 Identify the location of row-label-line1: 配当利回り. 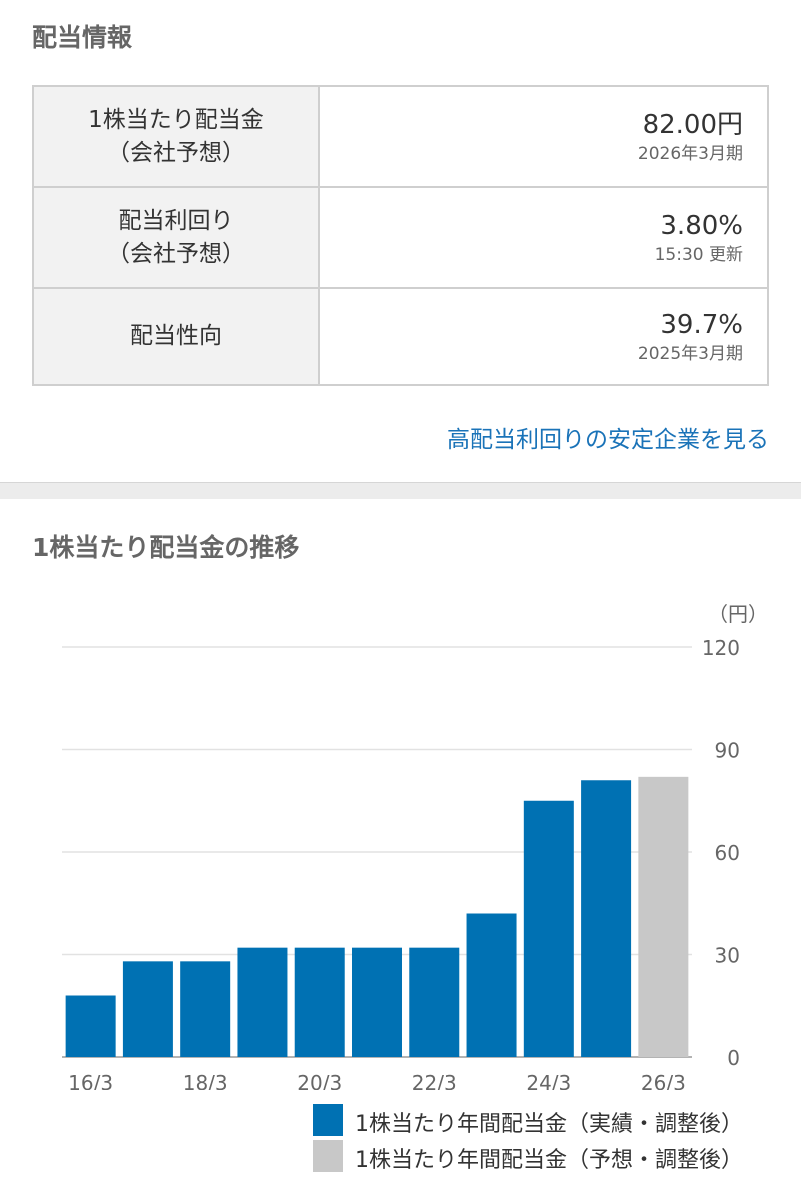
(176, 220).